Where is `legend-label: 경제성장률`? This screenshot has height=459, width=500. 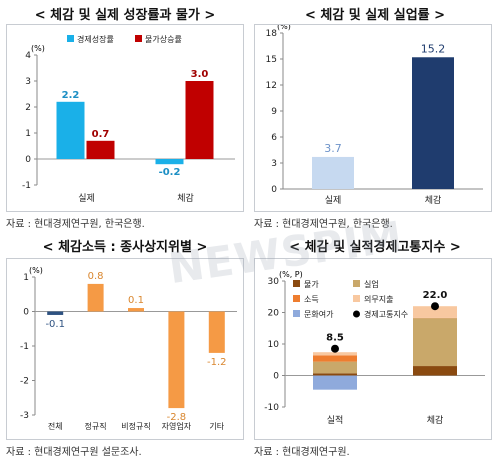 legend-label: 경제성장률 is located at coordinates (95, 39).